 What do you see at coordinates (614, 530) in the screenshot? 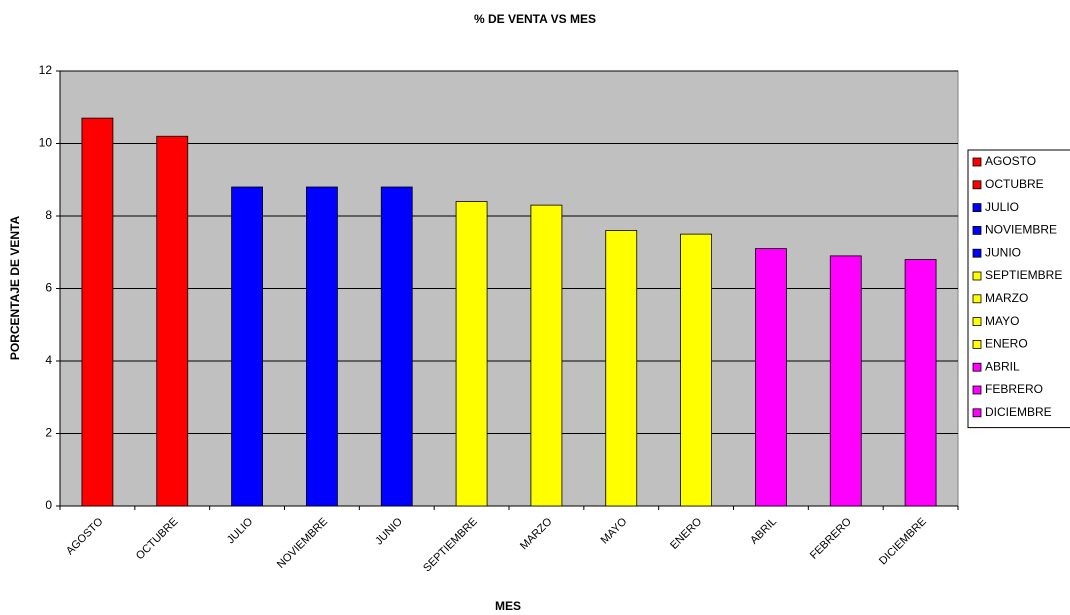
I see `x-tick-label: MAYO` at bounding box center [614, 530].